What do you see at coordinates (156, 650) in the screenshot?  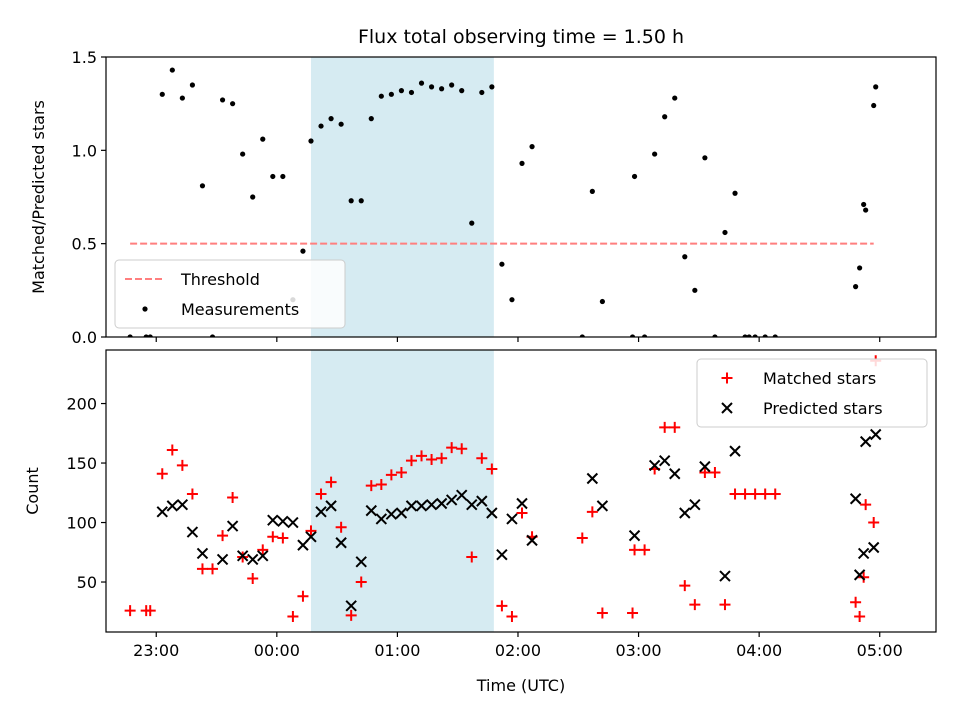 I see `x-tick-label: 23:00` at bounding box center [156, 650].